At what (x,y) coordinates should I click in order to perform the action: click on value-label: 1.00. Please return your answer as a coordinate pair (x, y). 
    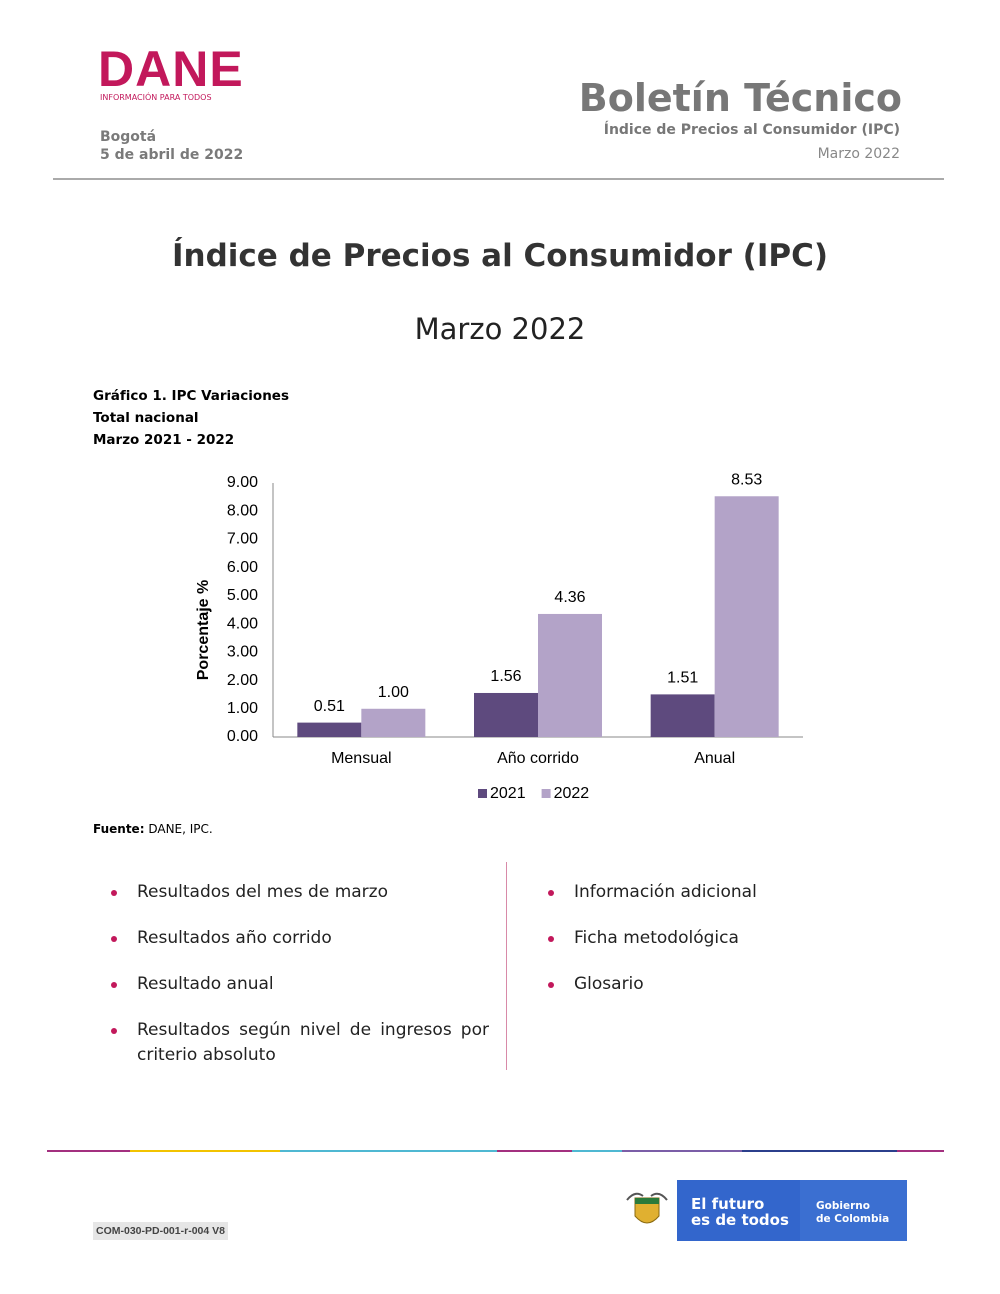
    Looking at the image, I should click on (393, 692).